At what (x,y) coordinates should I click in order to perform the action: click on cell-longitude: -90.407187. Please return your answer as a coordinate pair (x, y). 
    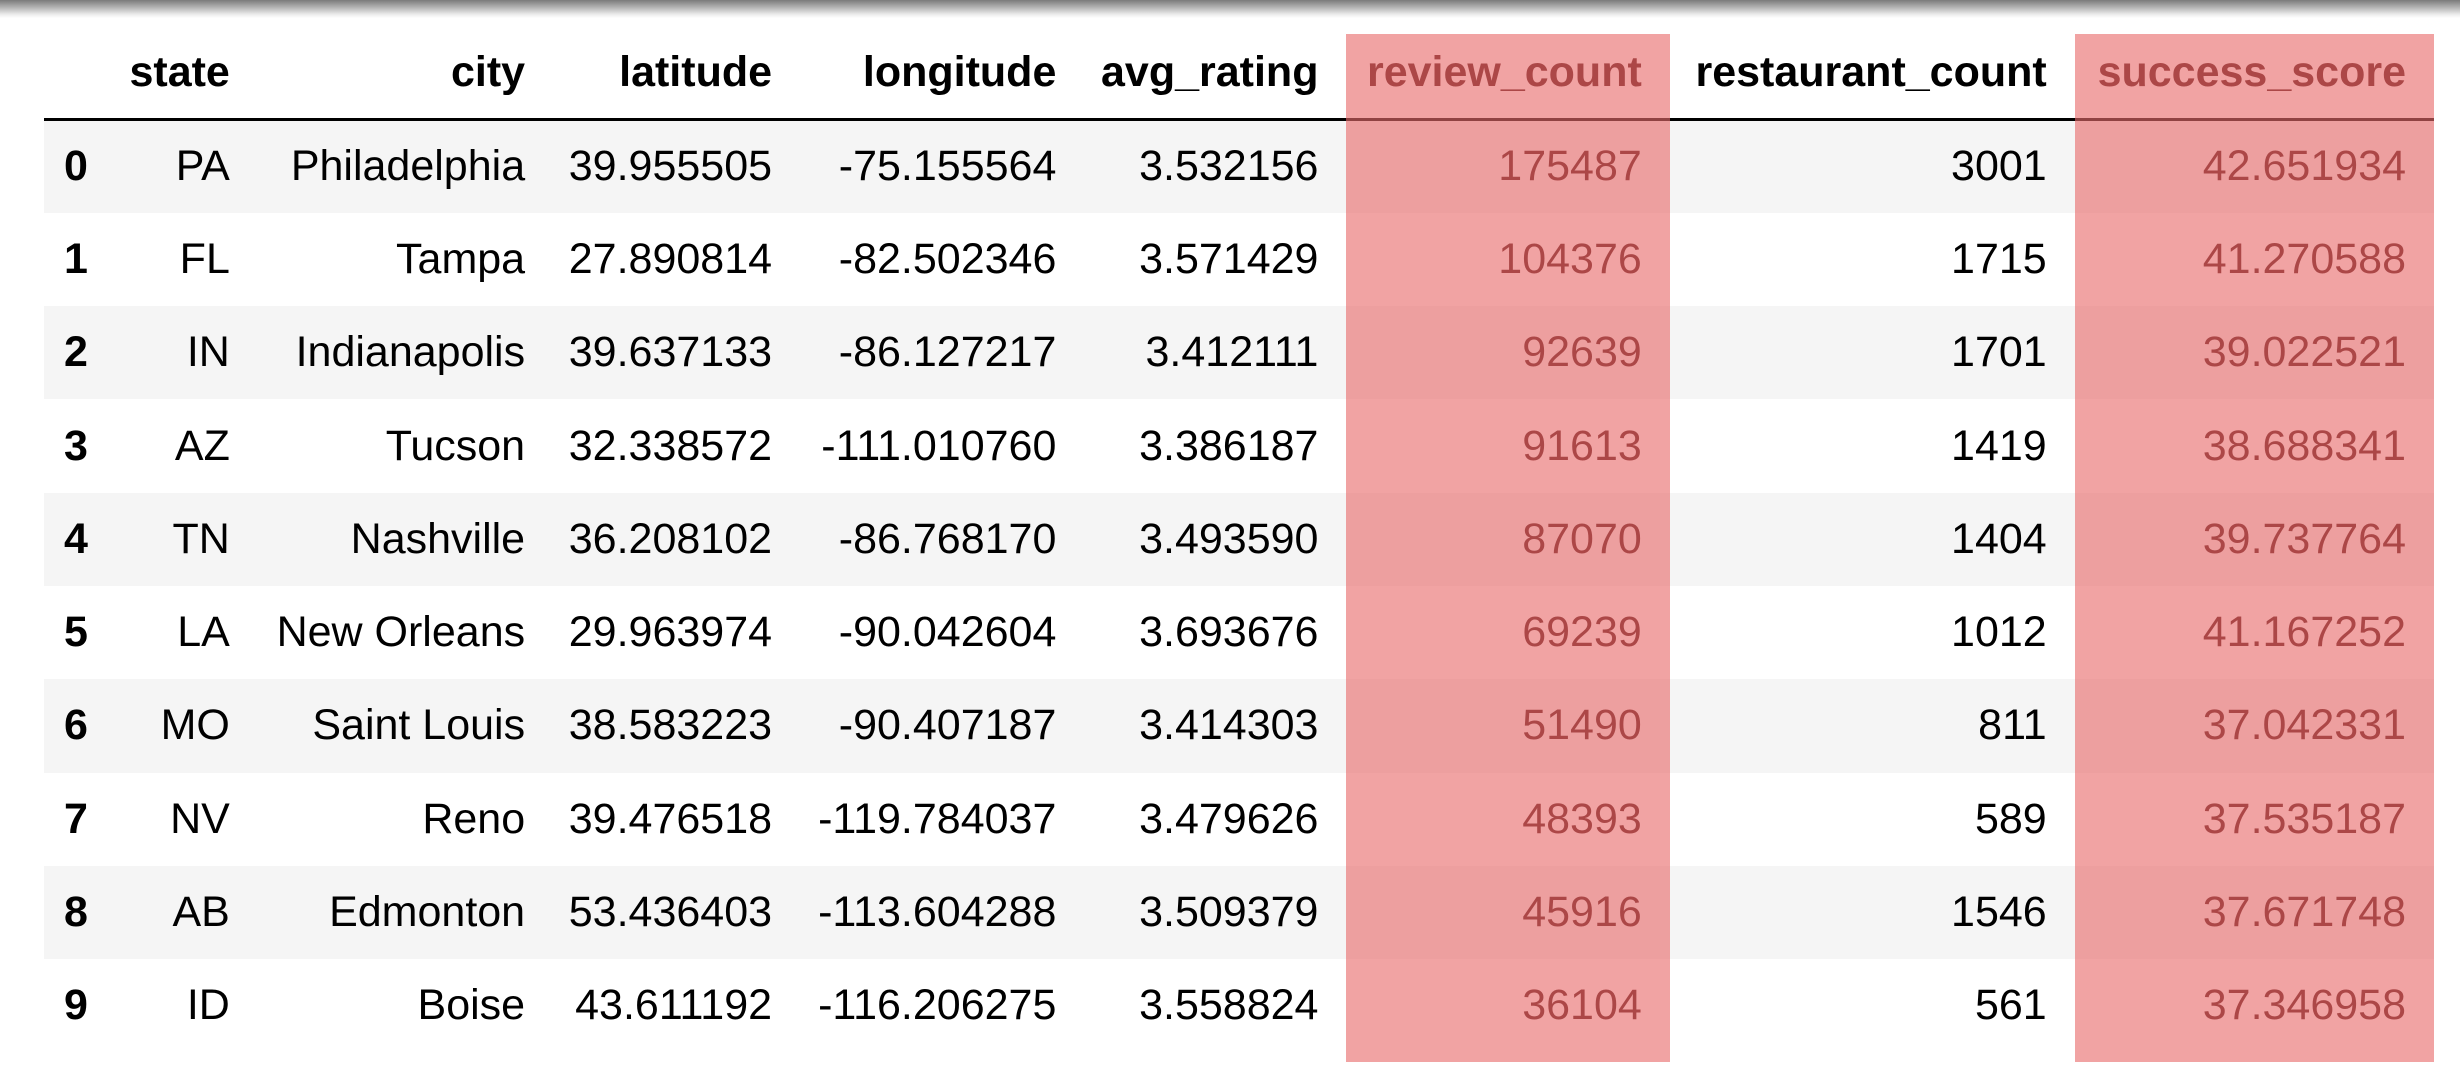
    Looking at the image, I should click on (947, 725).